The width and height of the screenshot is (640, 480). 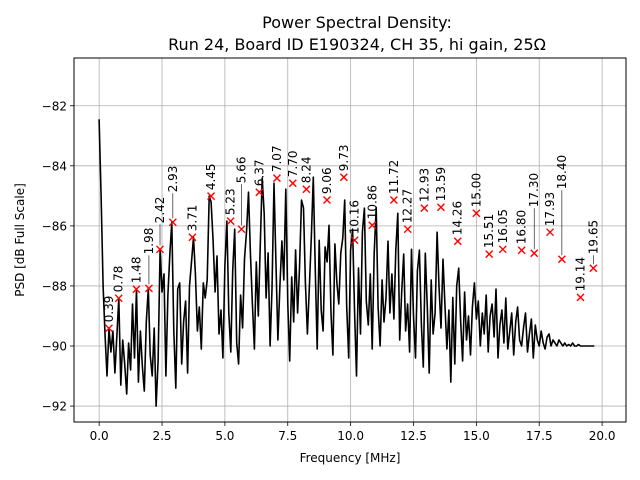 What do you see at coordinates (539, 436) in the screenshot?
I see `x-tick-label: 17.5` at bounding box center [539, 436].